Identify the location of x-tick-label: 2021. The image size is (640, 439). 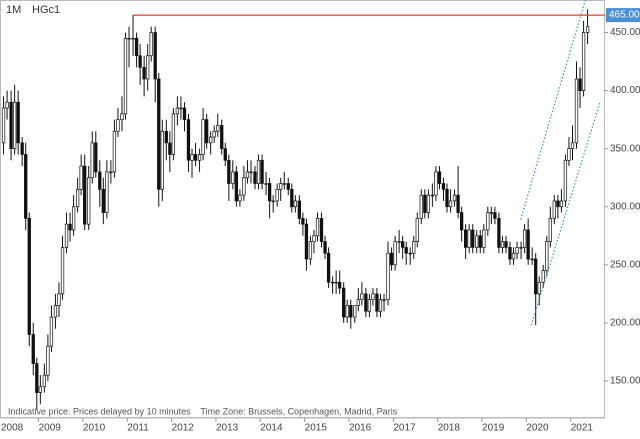
(582, 428).